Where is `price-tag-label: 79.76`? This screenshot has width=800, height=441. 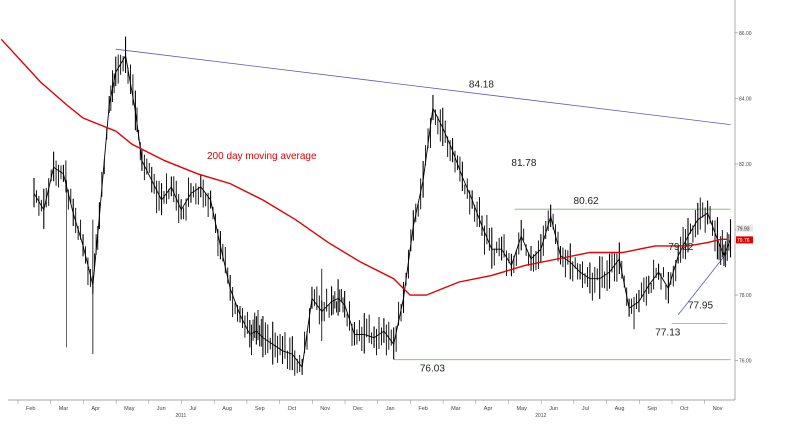 price-tag-label: 79.76 is located at coordinates (743, 241).